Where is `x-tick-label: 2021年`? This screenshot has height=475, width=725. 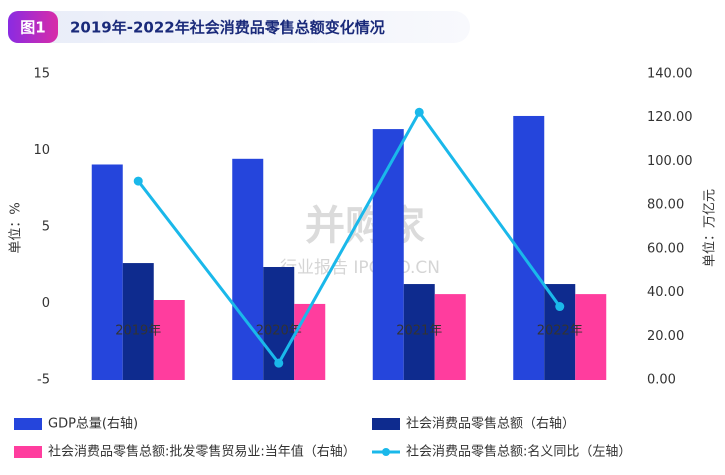 x-tick-label: 2021年 is located at coordinates (419, 331).